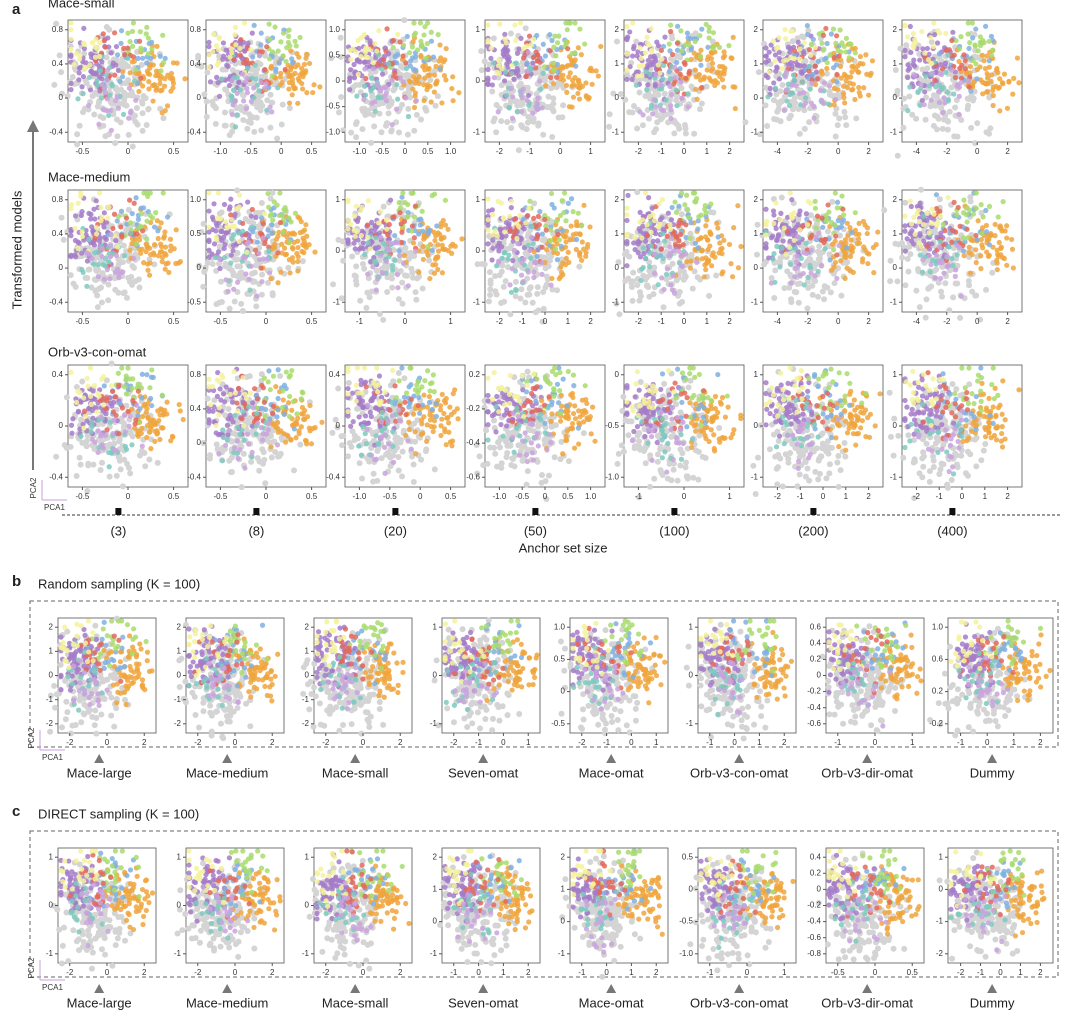 The width and height of the screenshot is (1080, 1023). What do you see at coordinates (568, 321) in the screenshot?
I see `x-tick-label: 1` at bounding box center [568, 321].